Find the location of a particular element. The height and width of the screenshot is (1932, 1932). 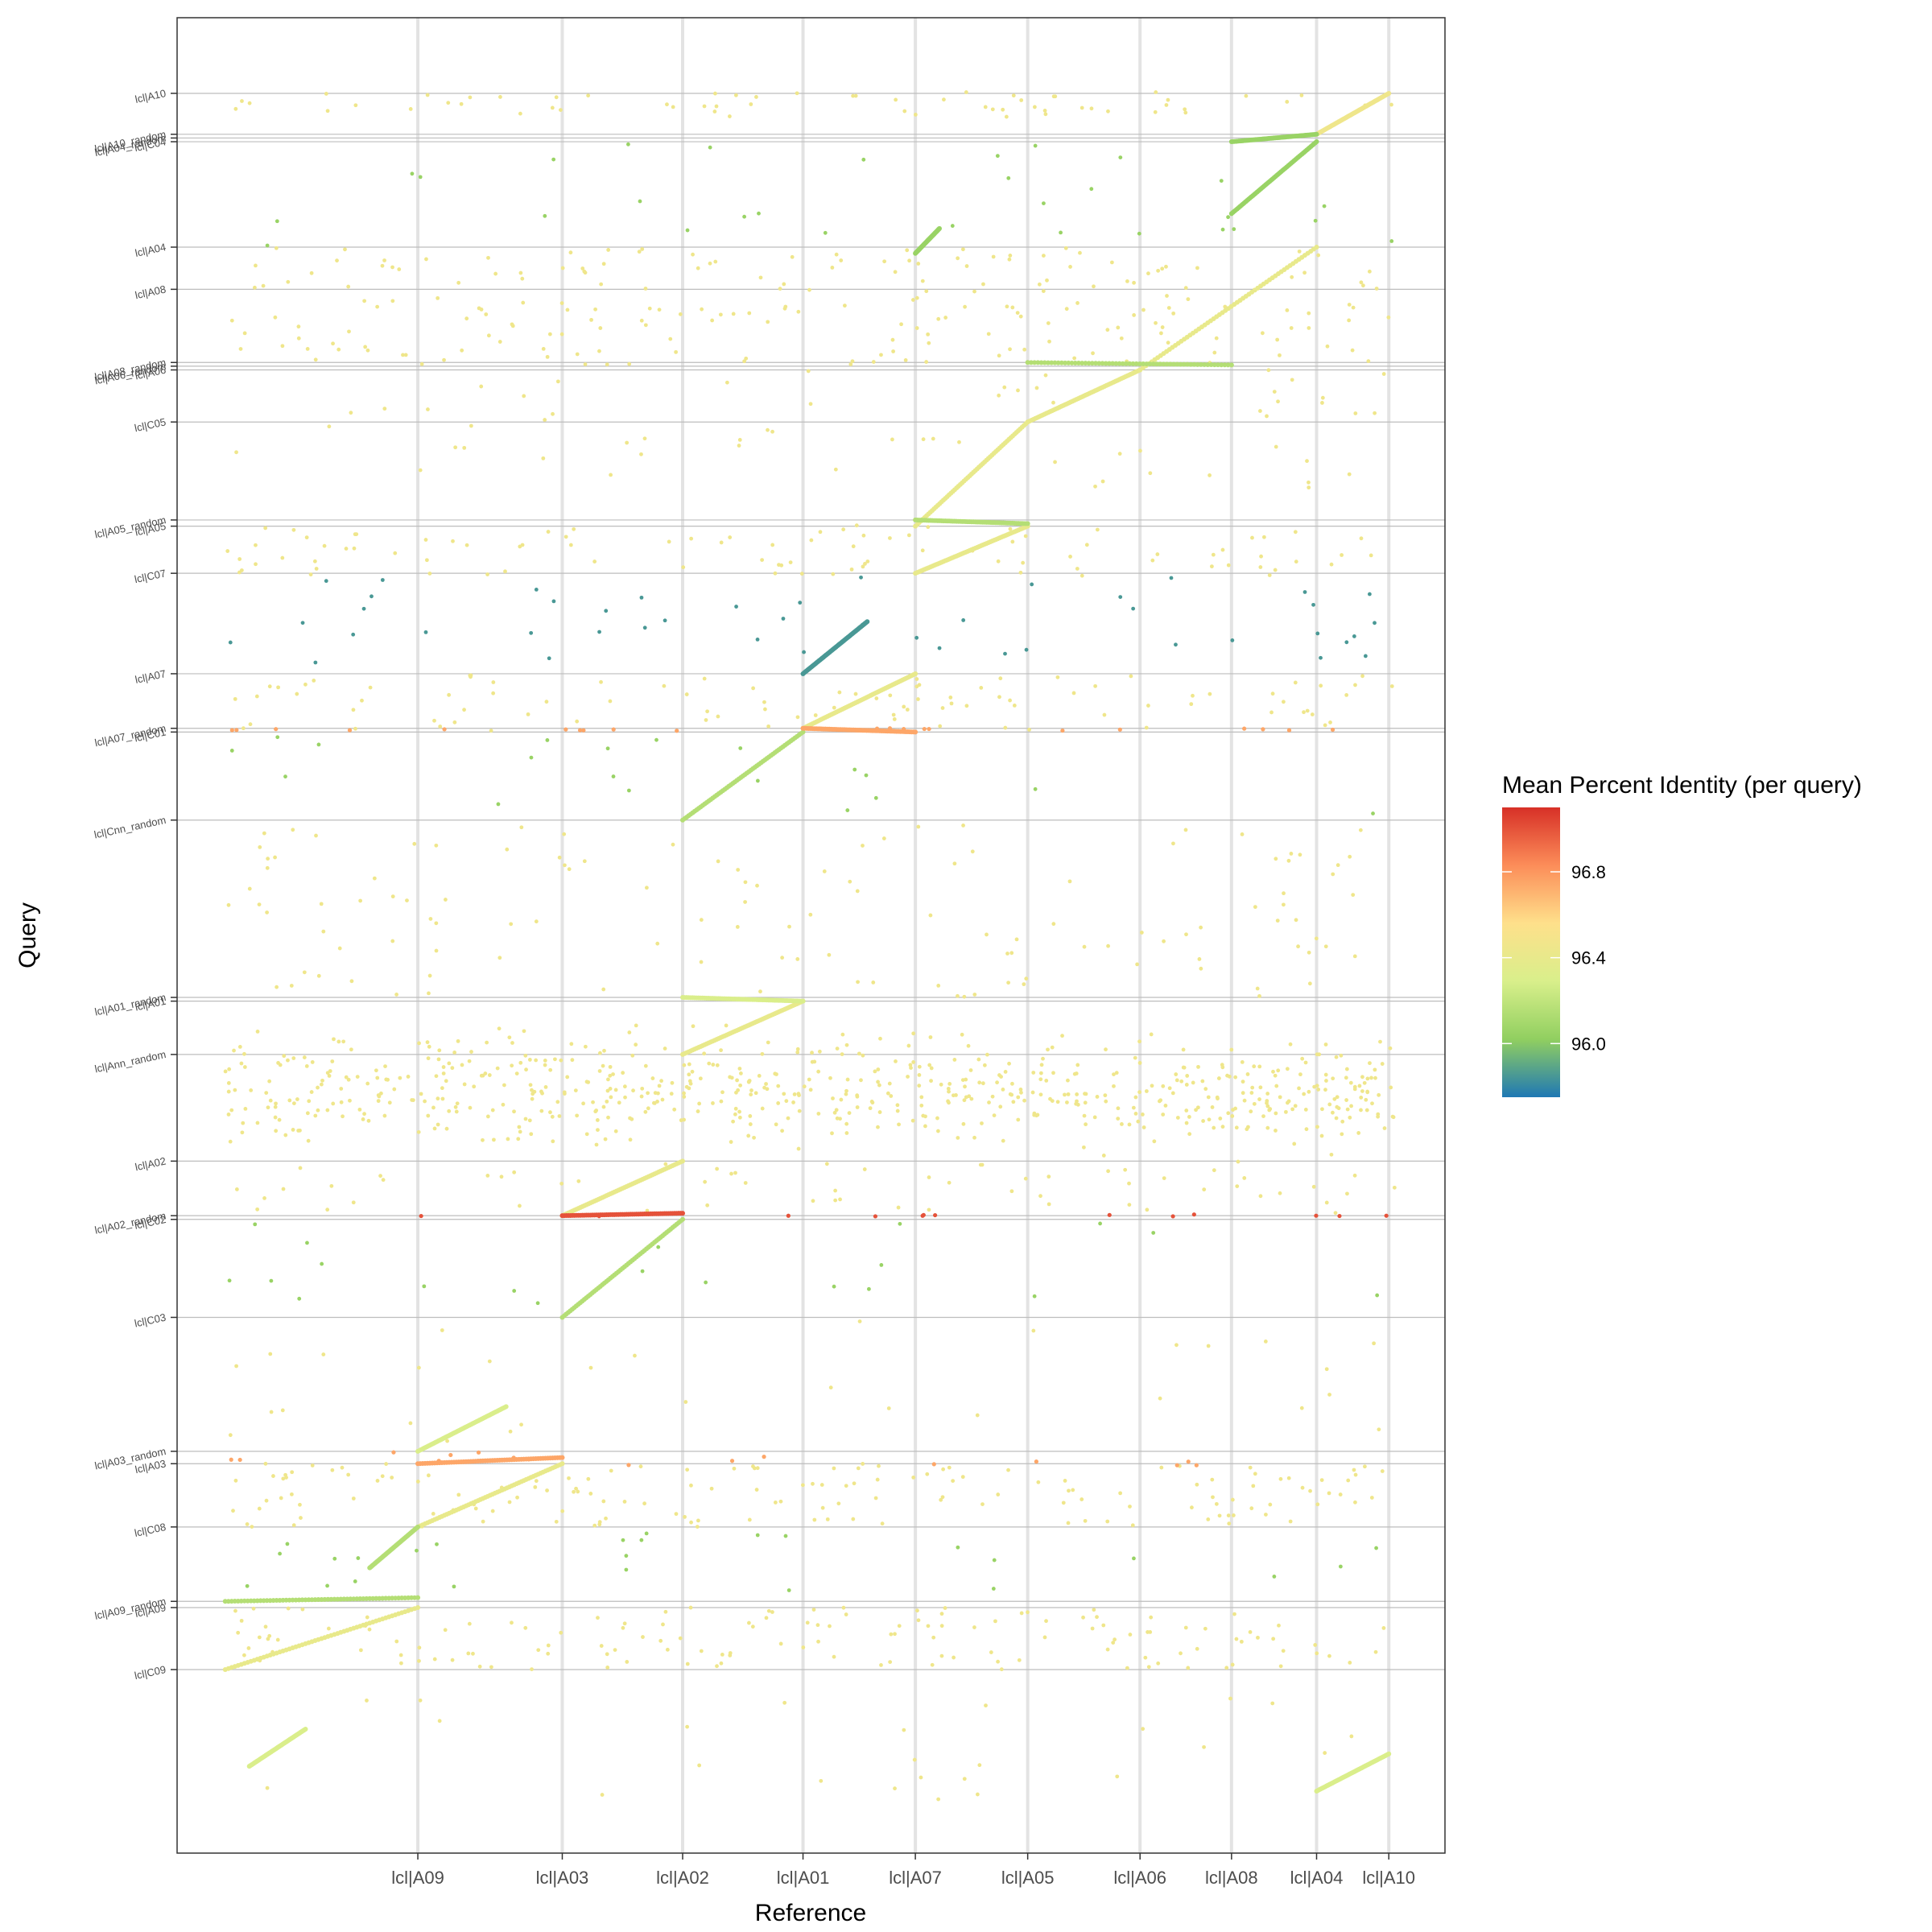

y-axis-title: Query is located at coordinates (27, 935).